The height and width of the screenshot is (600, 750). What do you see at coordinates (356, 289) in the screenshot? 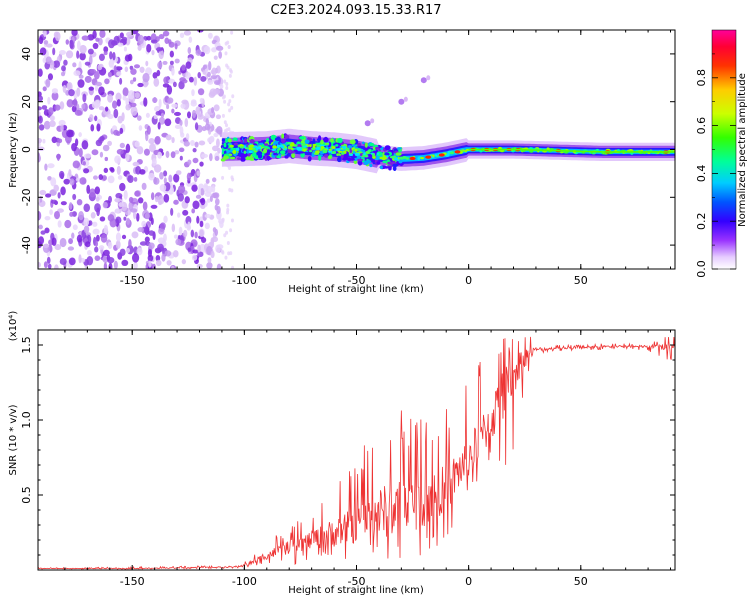
I see `spectrogram-xlabel: Height of straight line (km)` at bounding box center [356, 289].